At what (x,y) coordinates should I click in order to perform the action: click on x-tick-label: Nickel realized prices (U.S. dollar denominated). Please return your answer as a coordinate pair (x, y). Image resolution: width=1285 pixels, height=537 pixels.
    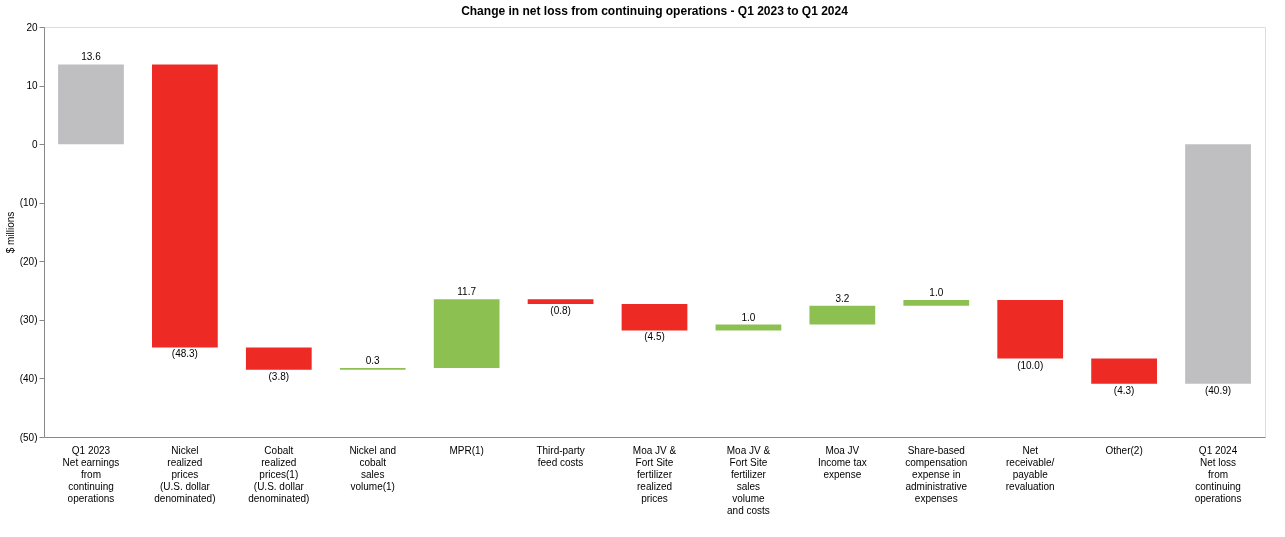
    Looking at the image, I should click on (185, 474).